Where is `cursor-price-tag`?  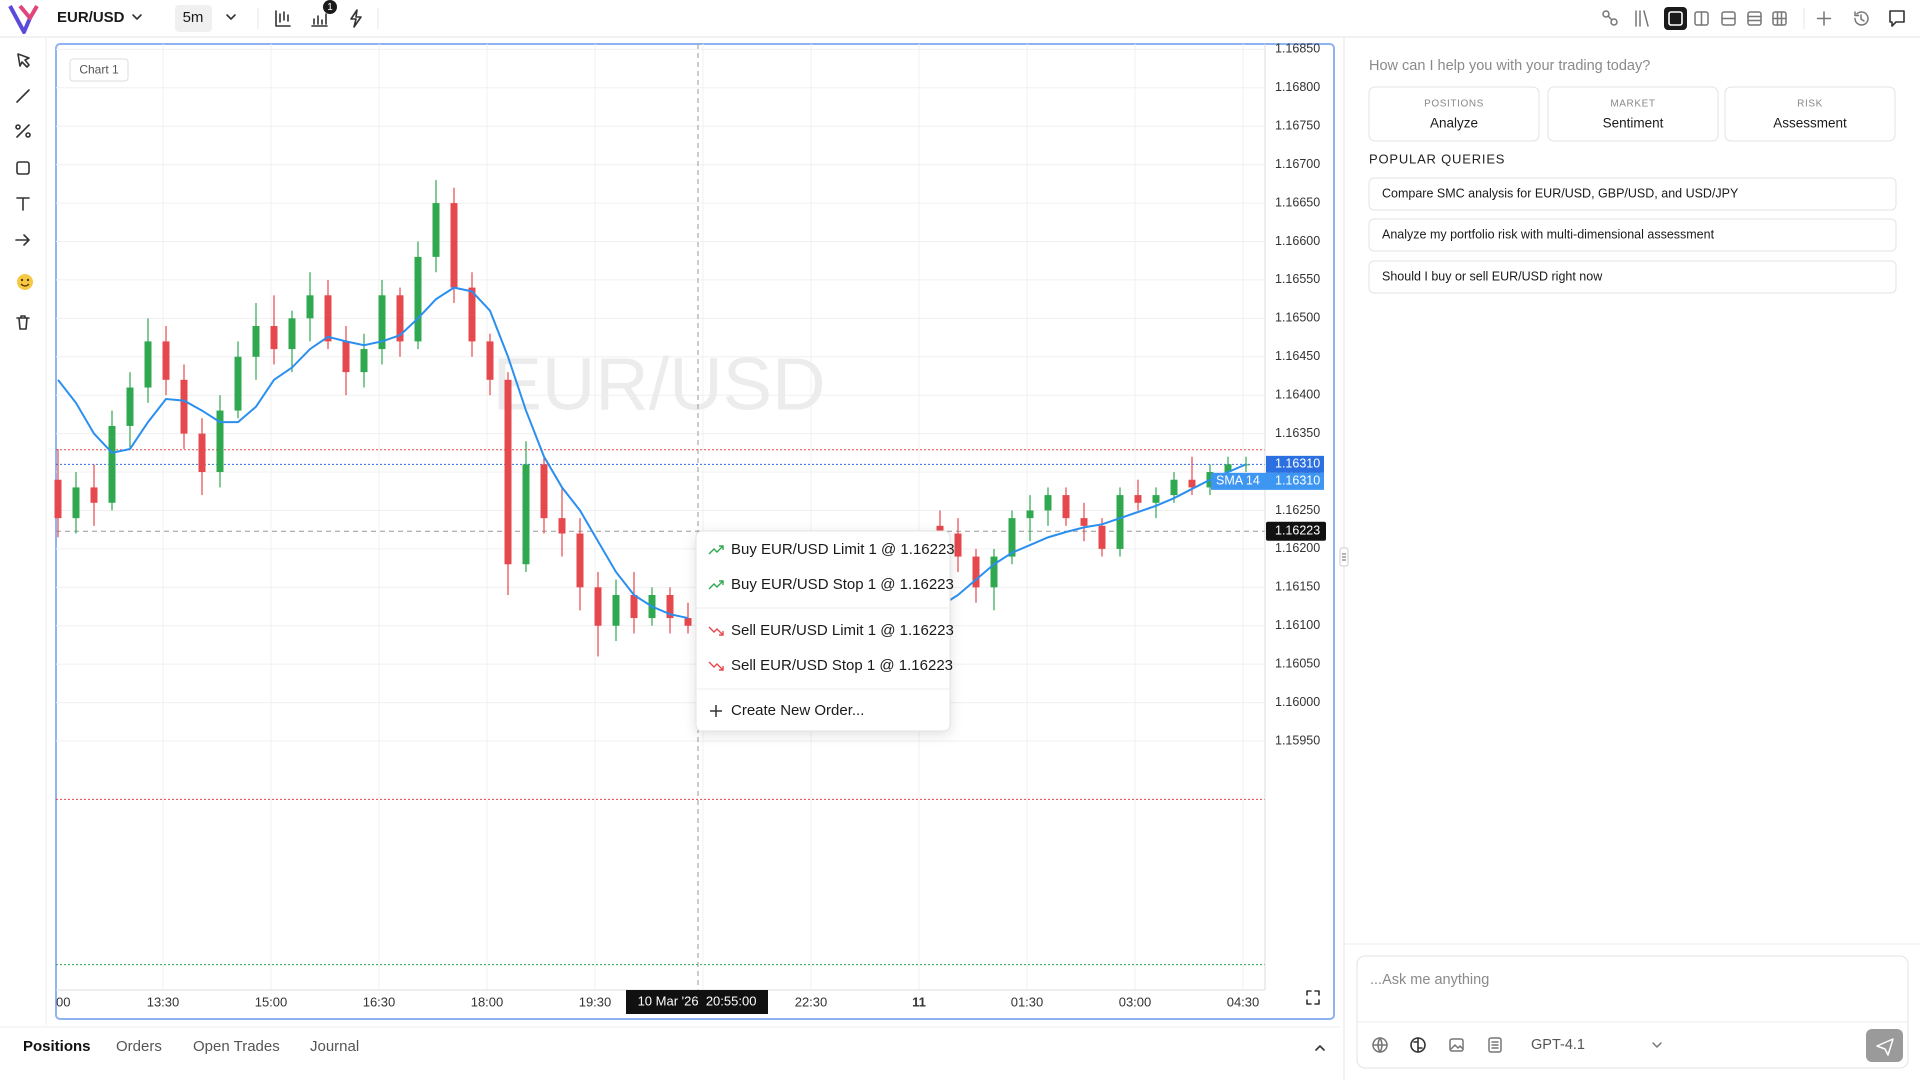 cursor-price-tag is located at coordinates (1296, 531).